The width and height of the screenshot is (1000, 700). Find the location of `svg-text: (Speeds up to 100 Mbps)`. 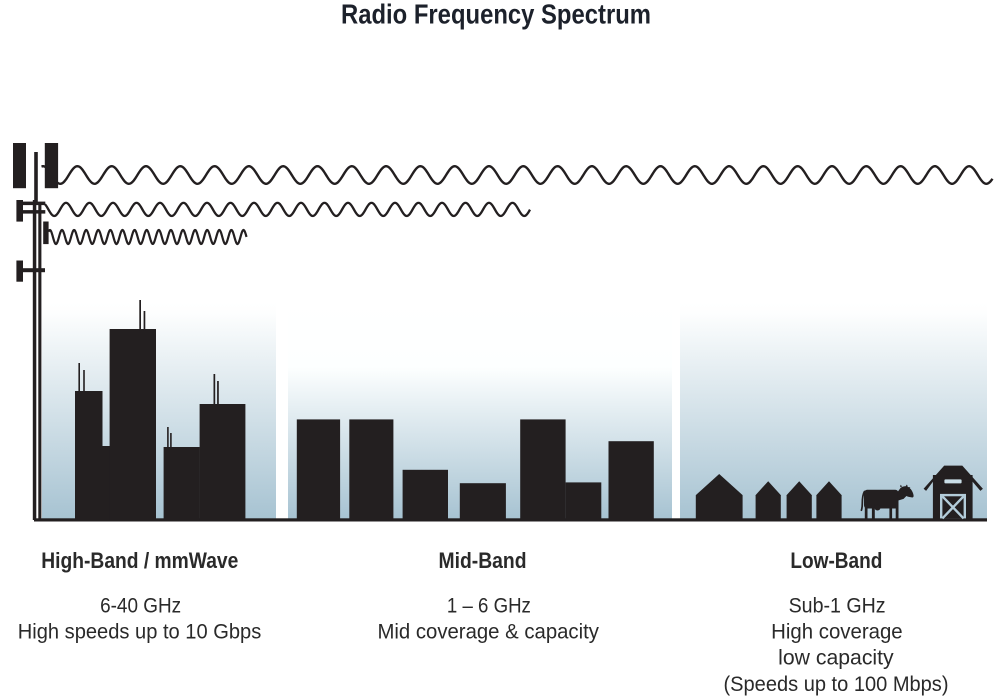

svg-text: (Speeds up to 100 Mbps) is located at coordinates (836, 684).